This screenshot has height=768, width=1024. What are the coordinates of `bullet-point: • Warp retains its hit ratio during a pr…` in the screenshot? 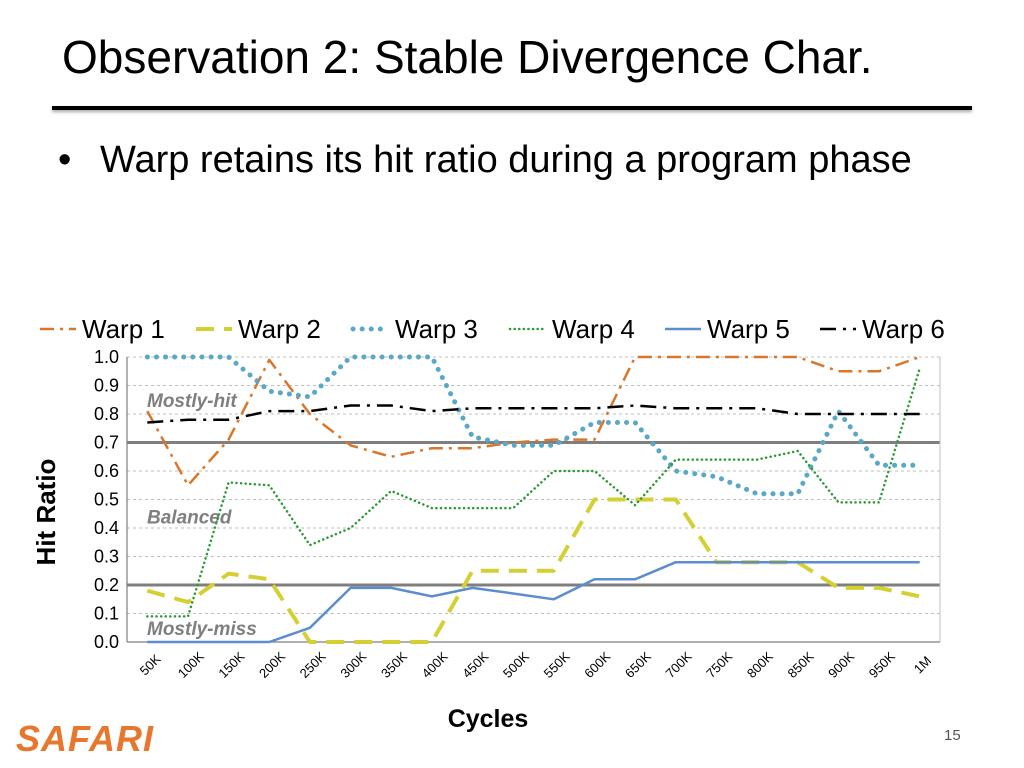 It's located at (498, 160).